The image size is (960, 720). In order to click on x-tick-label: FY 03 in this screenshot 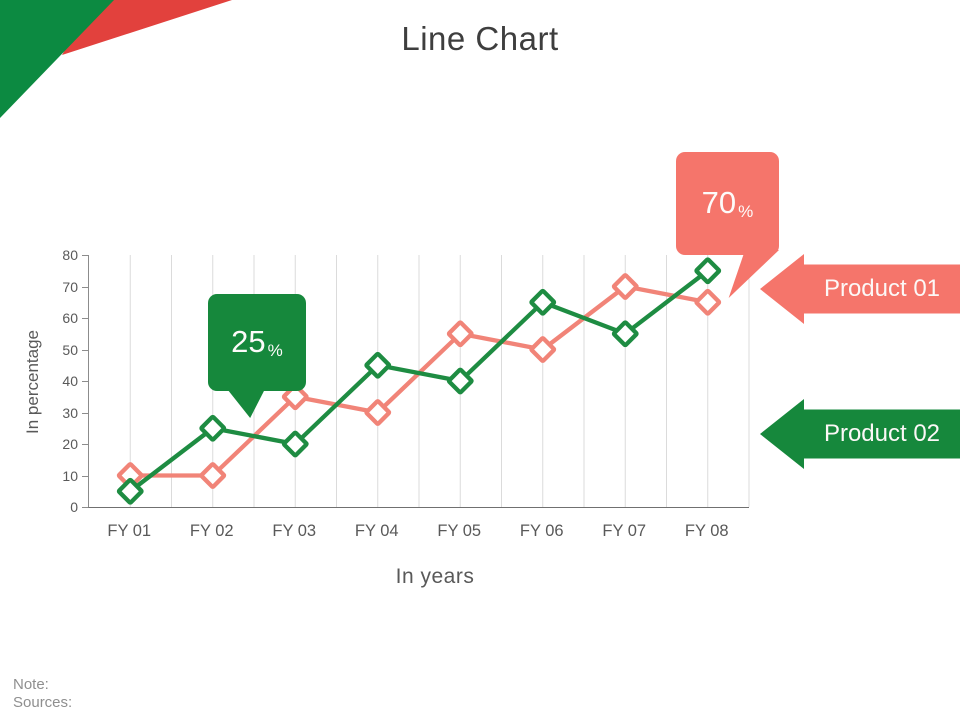, I will do `click(294, 531)`.